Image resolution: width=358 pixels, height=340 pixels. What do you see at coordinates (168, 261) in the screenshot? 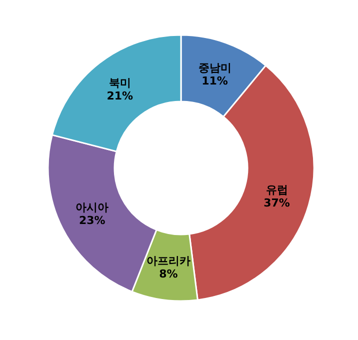
I see `slice-label: 아프리카` at bounding box center [168, 261].